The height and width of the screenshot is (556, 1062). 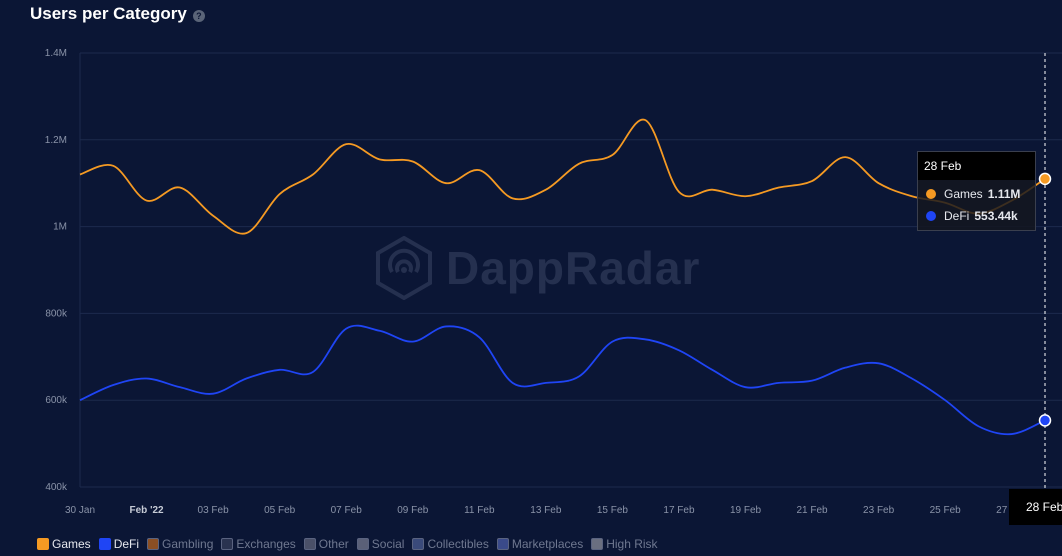 I want to click on tooltip-row-defi: DeFi 553.44k, so click(x=976, y=216).